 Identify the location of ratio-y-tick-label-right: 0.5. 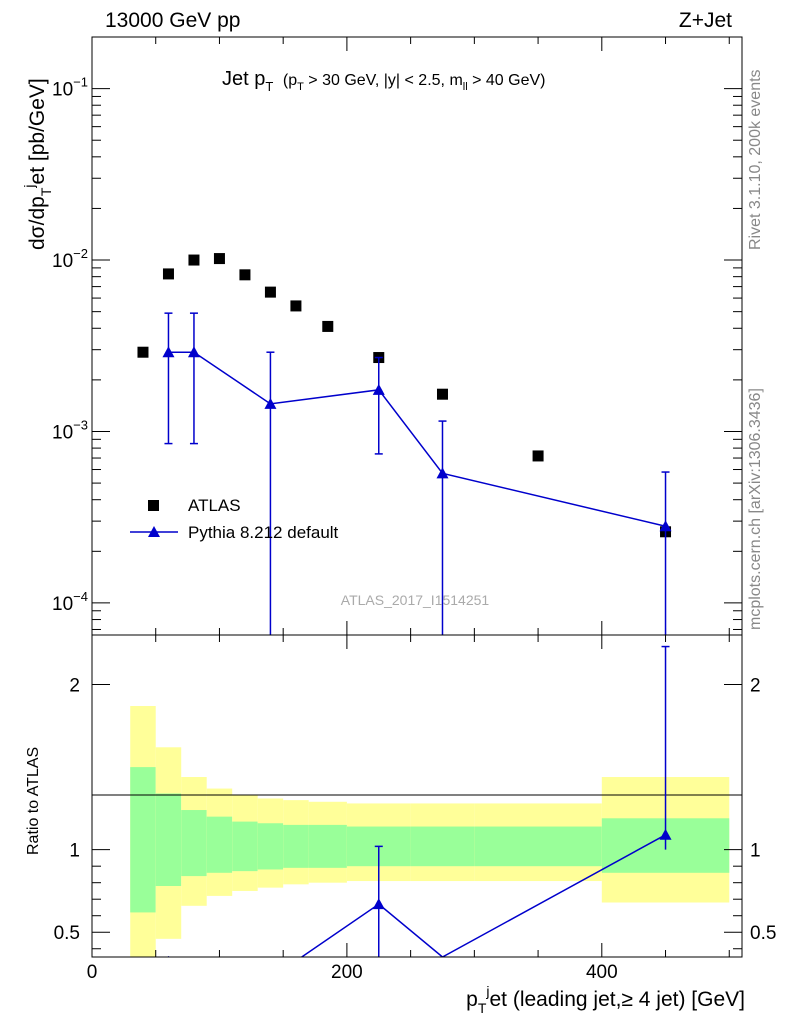
(763, 933).